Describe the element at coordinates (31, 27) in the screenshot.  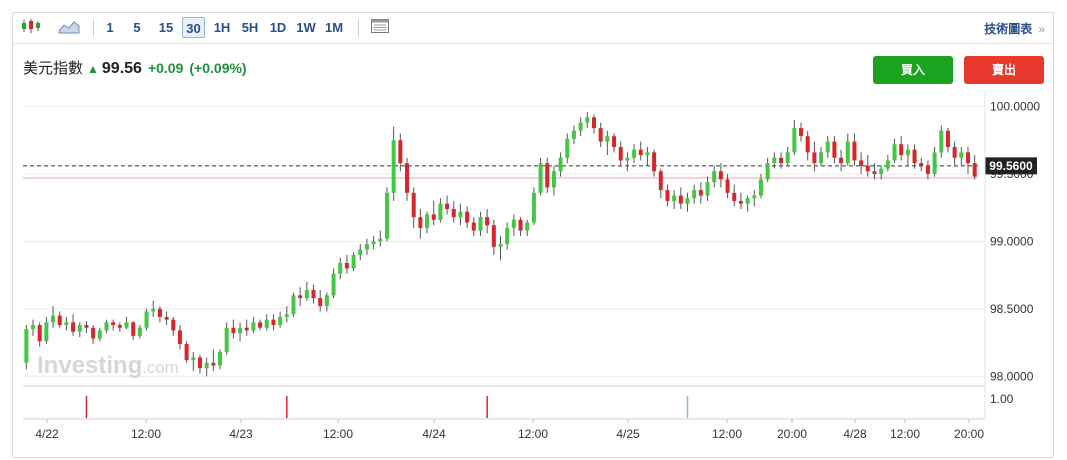
I see `candlestick-chart-icon` at that location.